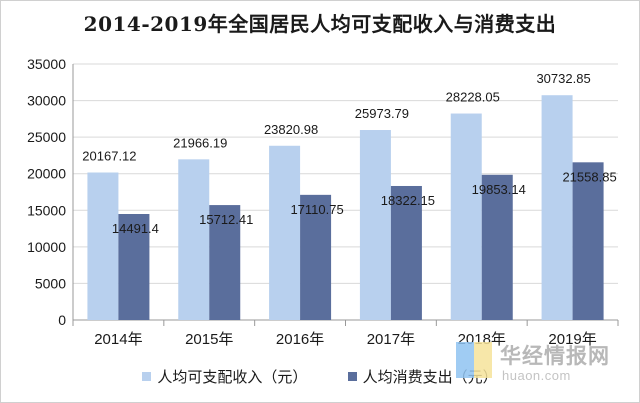  I want to click on legend-swatch-expense, so click(352, 376).